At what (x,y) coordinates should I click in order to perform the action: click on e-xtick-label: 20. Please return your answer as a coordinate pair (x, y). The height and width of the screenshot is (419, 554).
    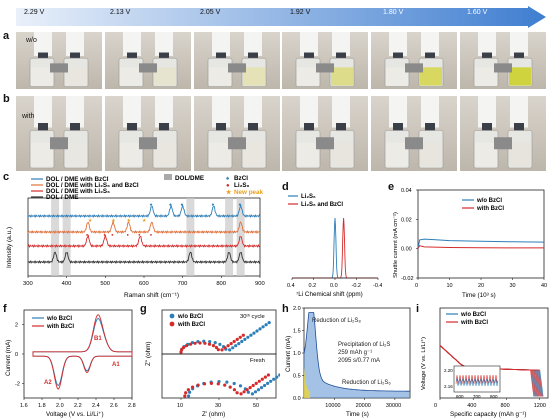
    Looking at the image, I should click on (481, 286).